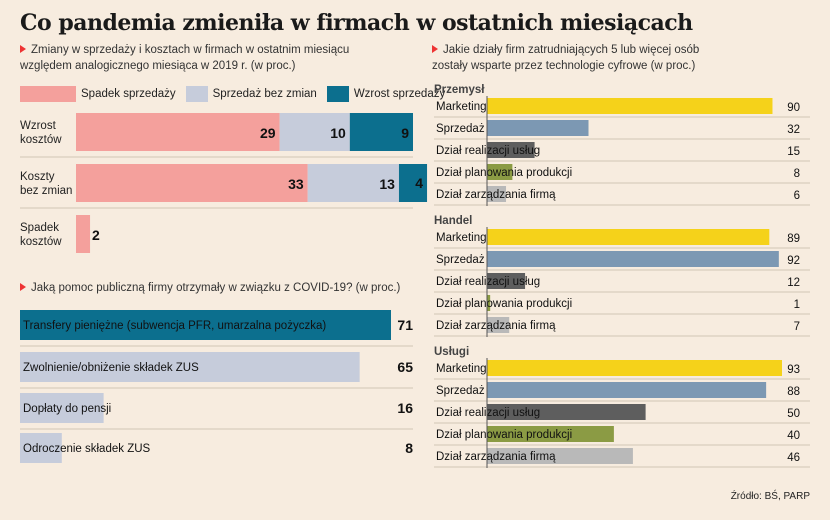 This screenshot has width=830, height=520. Describe the element at coordinates (405, 408) in the screenshot. I see `data-label: 16` at that location.